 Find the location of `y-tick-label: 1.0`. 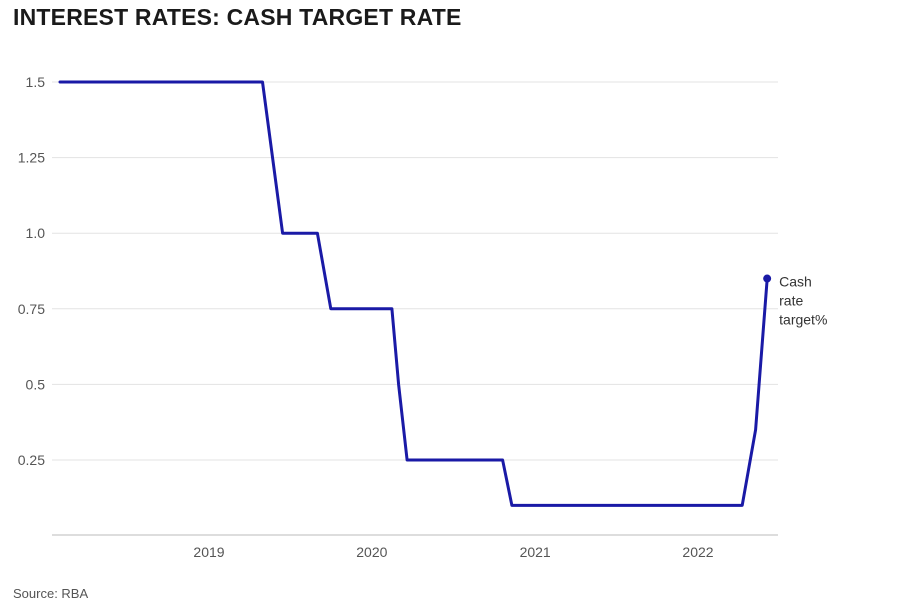

y-tick-label: 1.0 is located at coordinates (36, 233).